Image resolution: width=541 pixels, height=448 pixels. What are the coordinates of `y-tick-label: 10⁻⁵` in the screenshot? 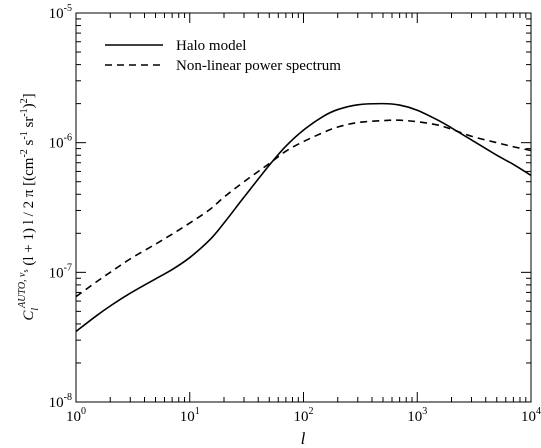 It's located at (60, 12).